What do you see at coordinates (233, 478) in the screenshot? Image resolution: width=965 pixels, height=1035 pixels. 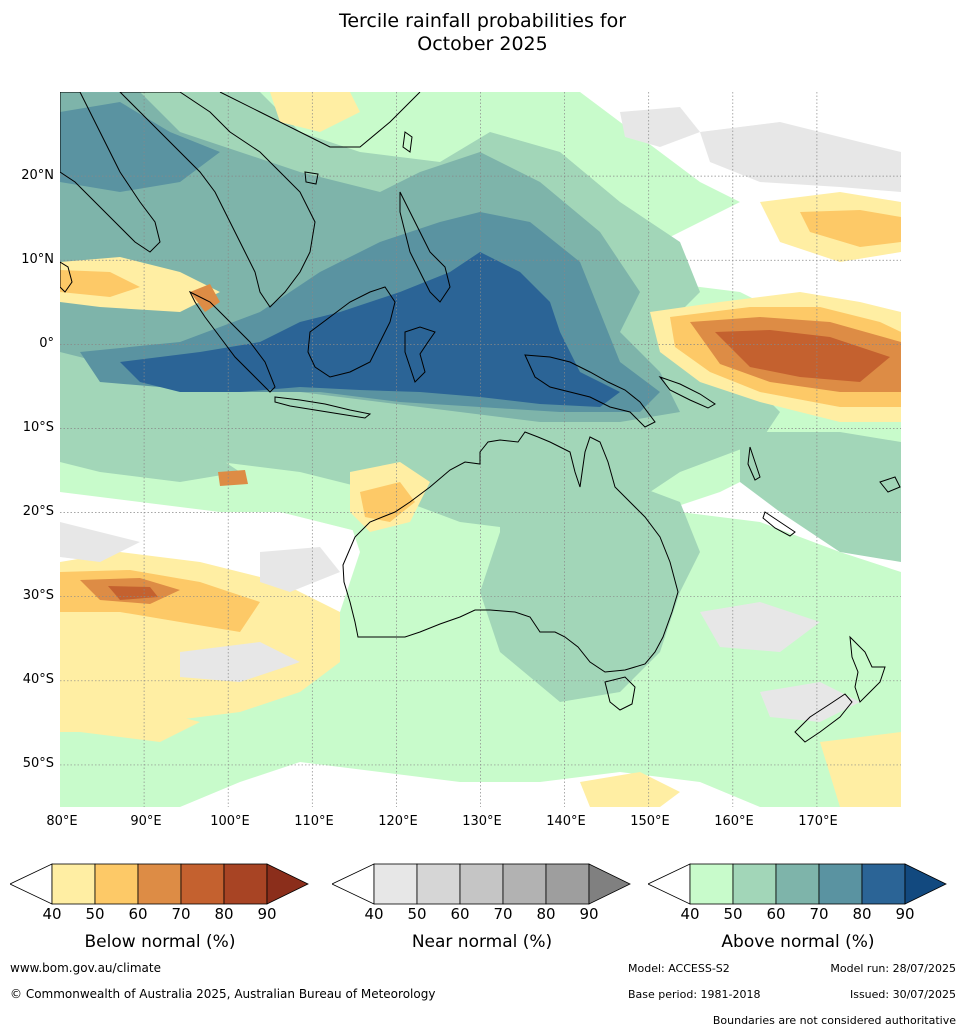 I see `below-60-indian-spot` at bounding box center [233, 478].